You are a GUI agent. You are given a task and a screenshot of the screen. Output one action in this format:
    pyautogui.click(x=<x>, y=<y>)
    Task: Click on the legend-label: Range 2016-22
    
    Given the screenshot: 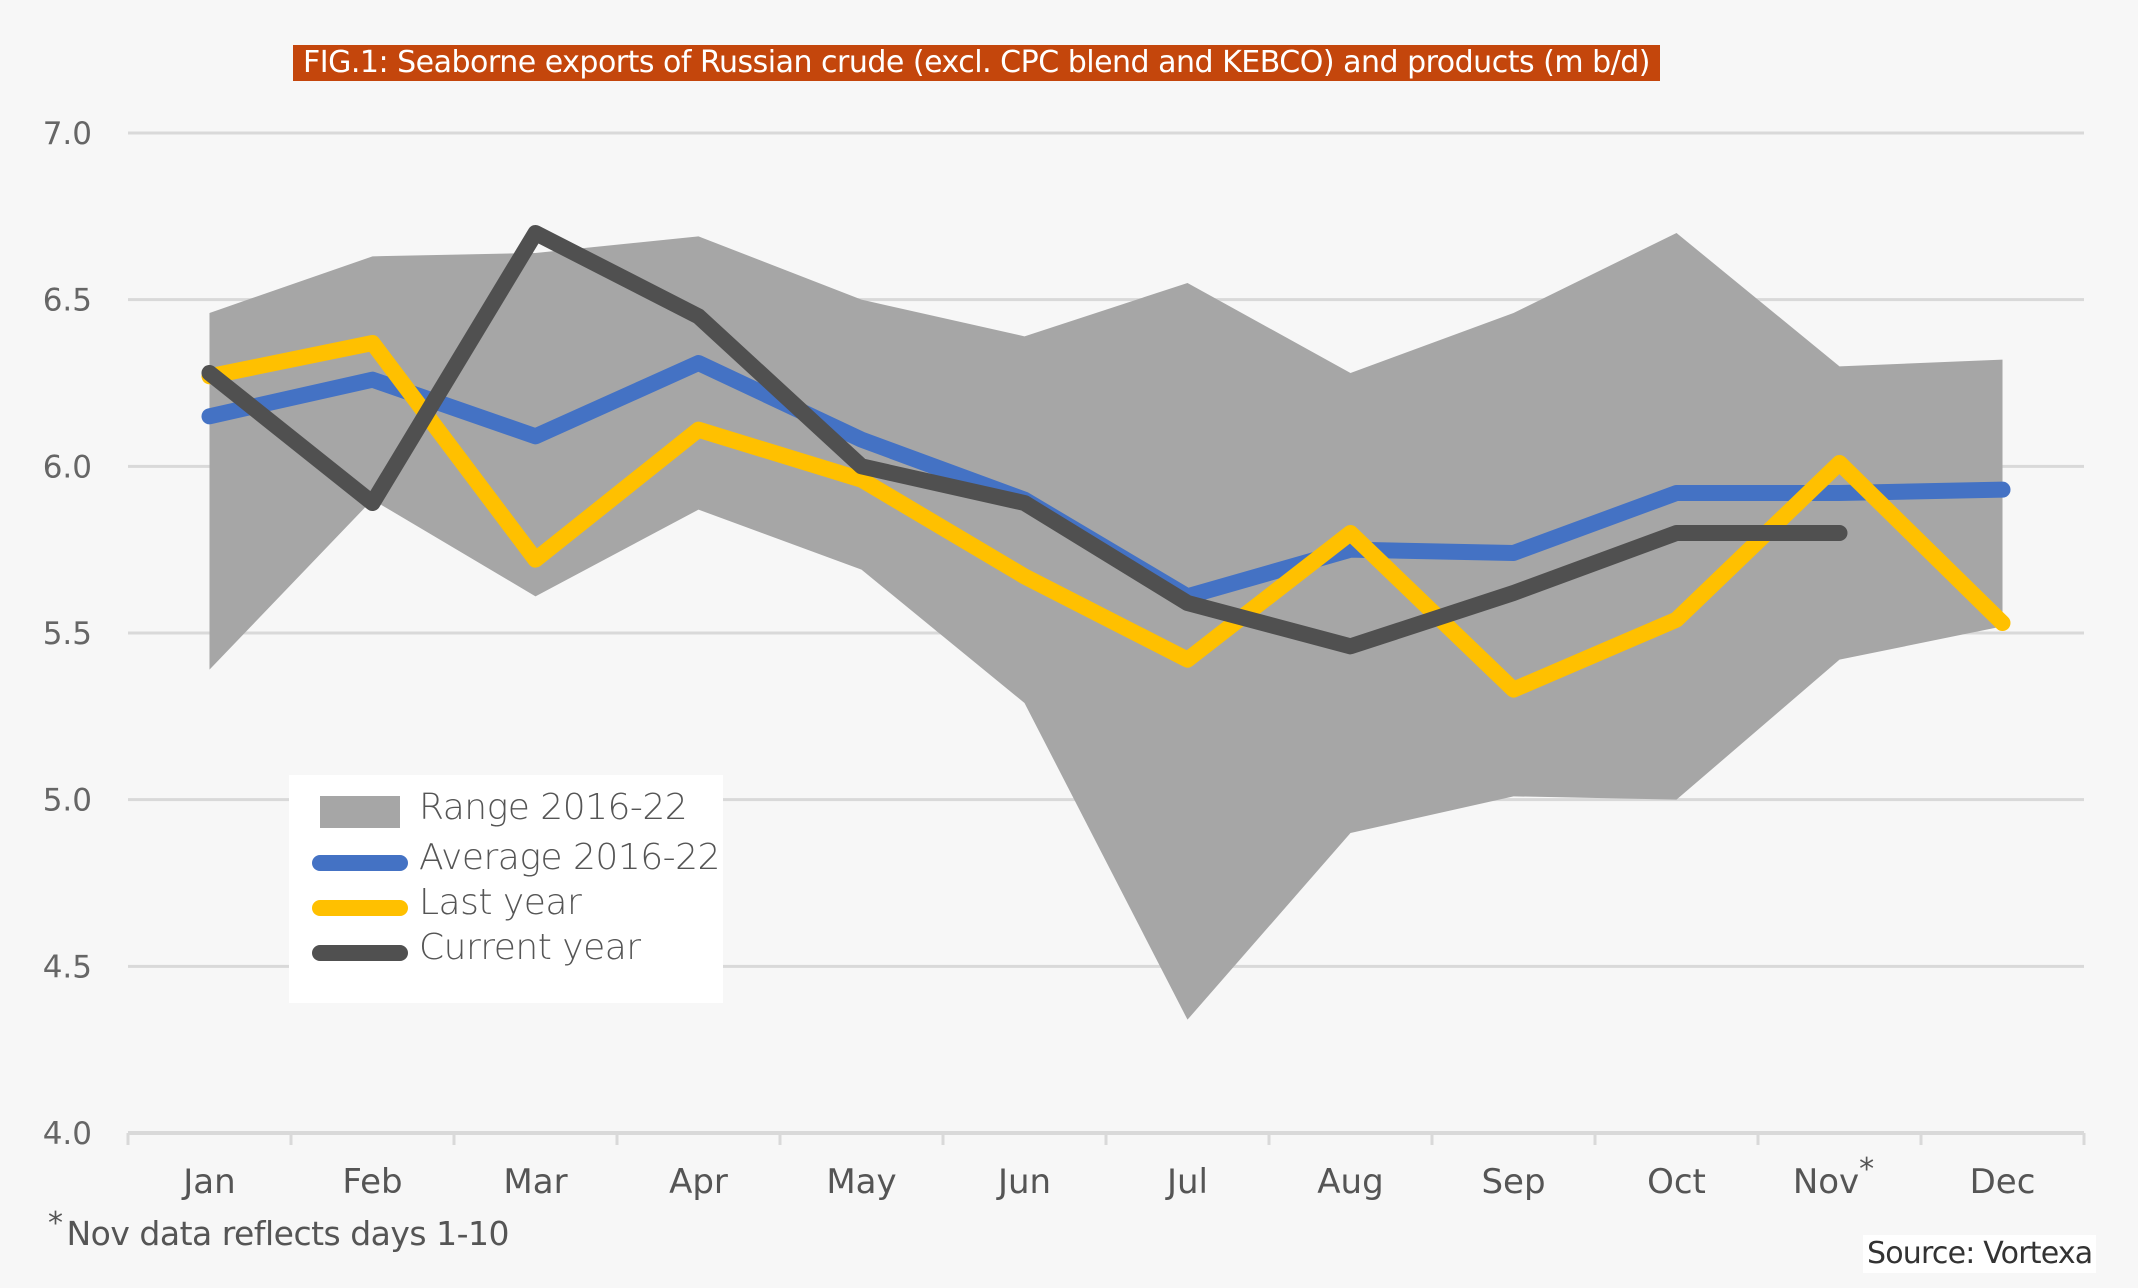 What is the action you would take?
    pyautogui.click(x=553, y=807)
    